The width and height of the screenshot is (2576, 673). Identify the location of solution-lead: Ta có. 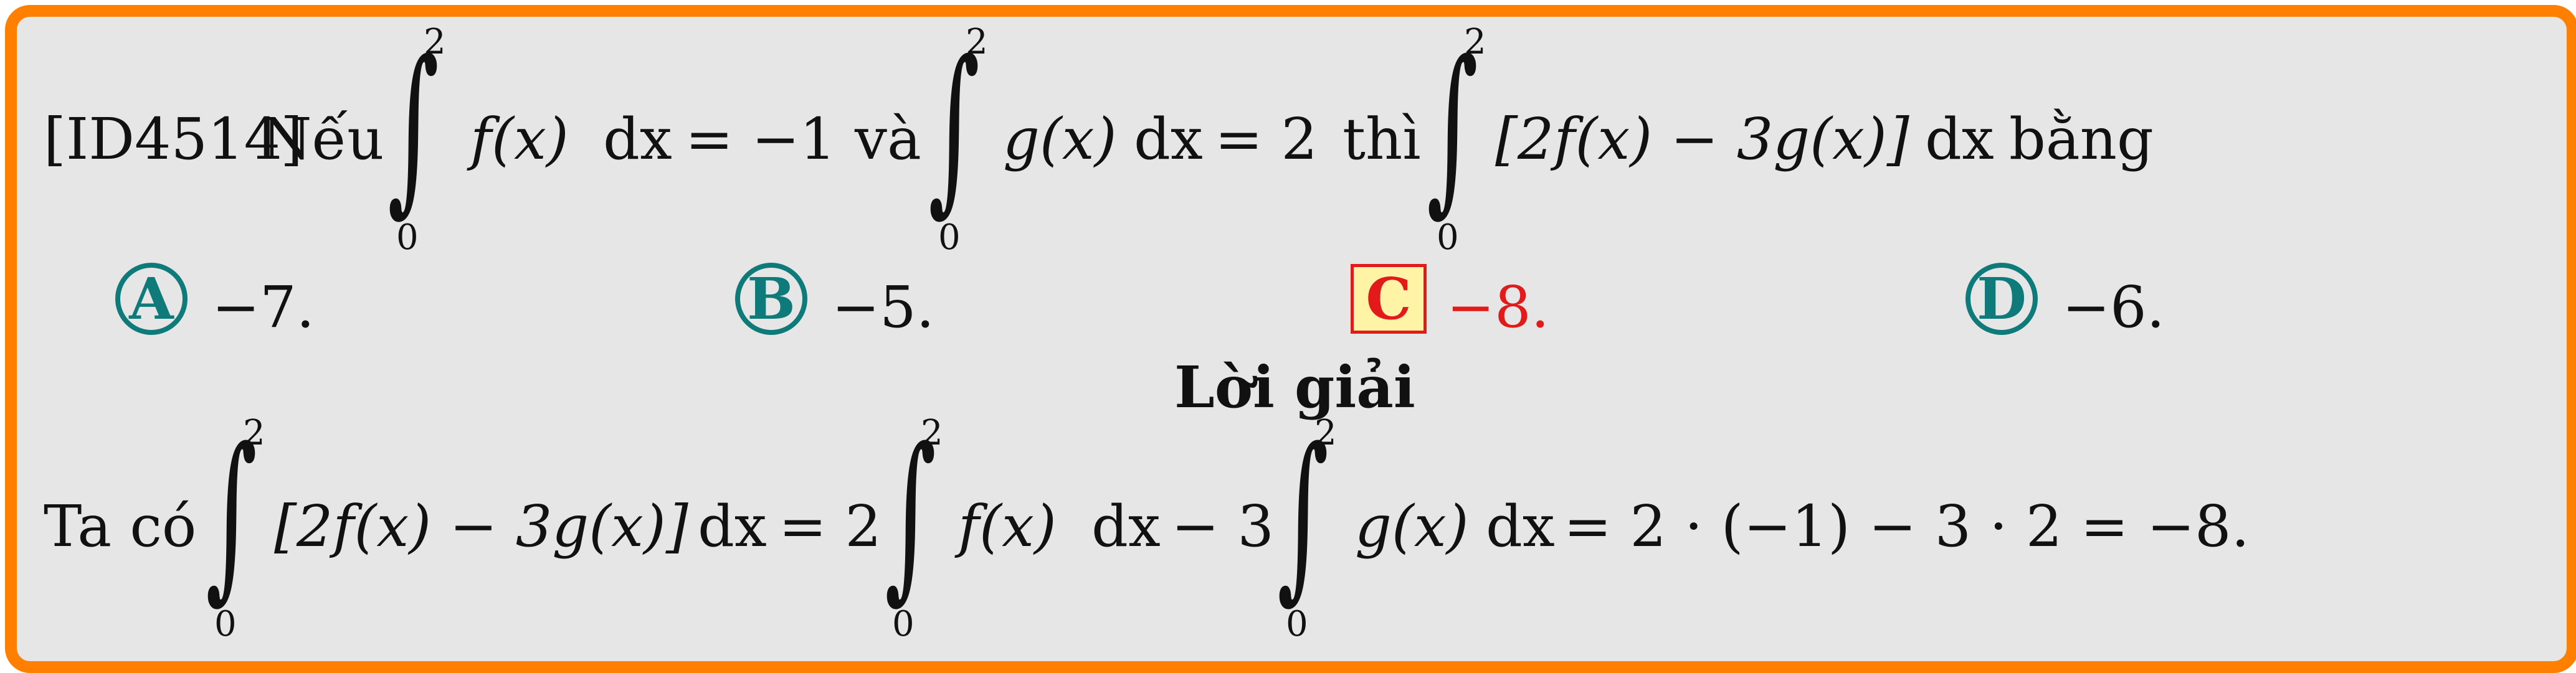
(120, 526).